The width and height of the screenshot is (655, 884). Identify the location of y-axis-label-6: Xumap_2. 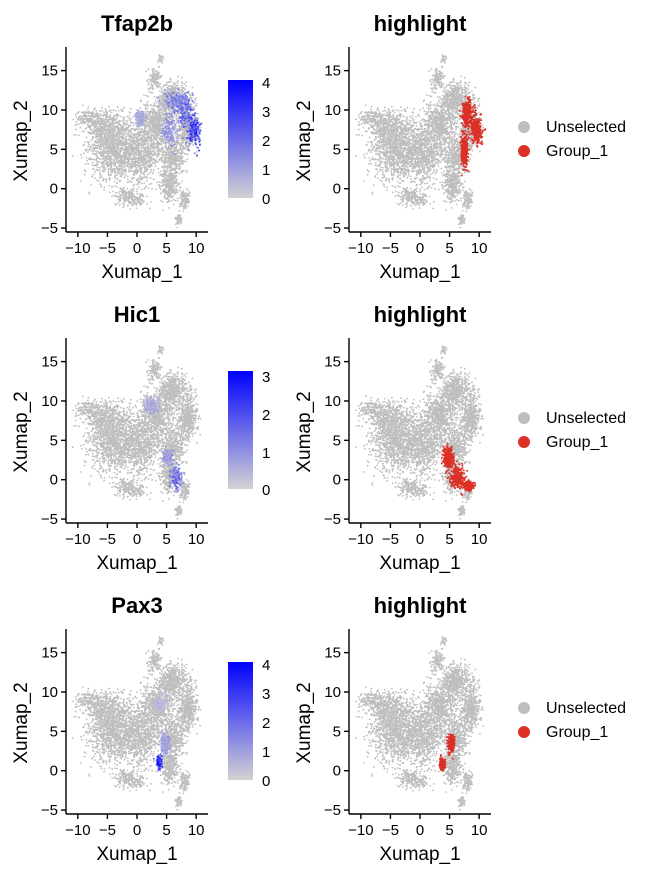
(304, 722).